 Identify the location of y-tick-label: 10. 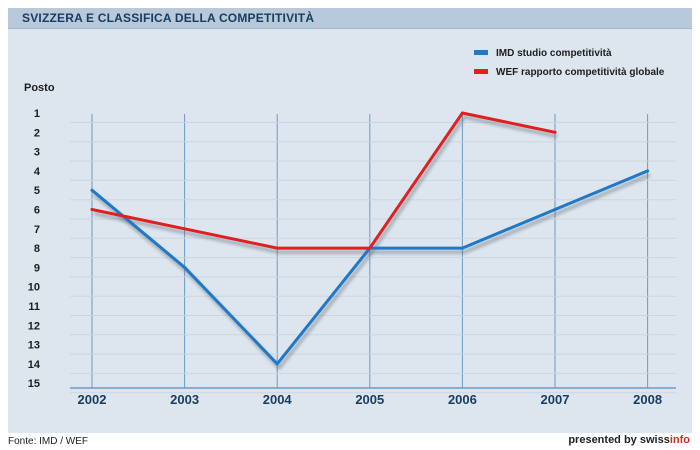
(34, 288).